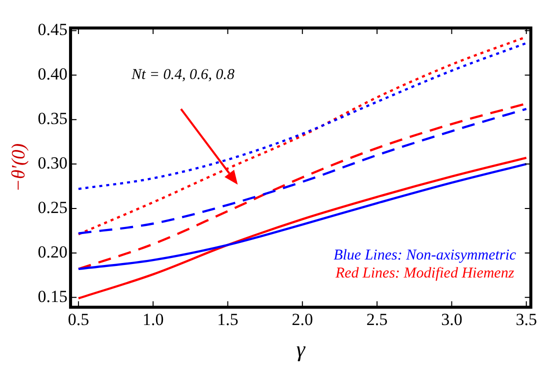 The width and height of the screenshot is (540, 368). Describe the element at coordinates (153, 319) in the screenshot. I see `x-tick-label: 1.0` at that location.